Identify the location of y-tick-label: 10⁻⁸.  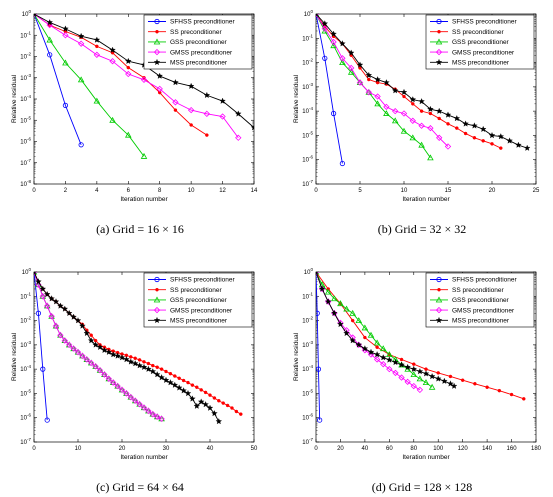
(25, 183).